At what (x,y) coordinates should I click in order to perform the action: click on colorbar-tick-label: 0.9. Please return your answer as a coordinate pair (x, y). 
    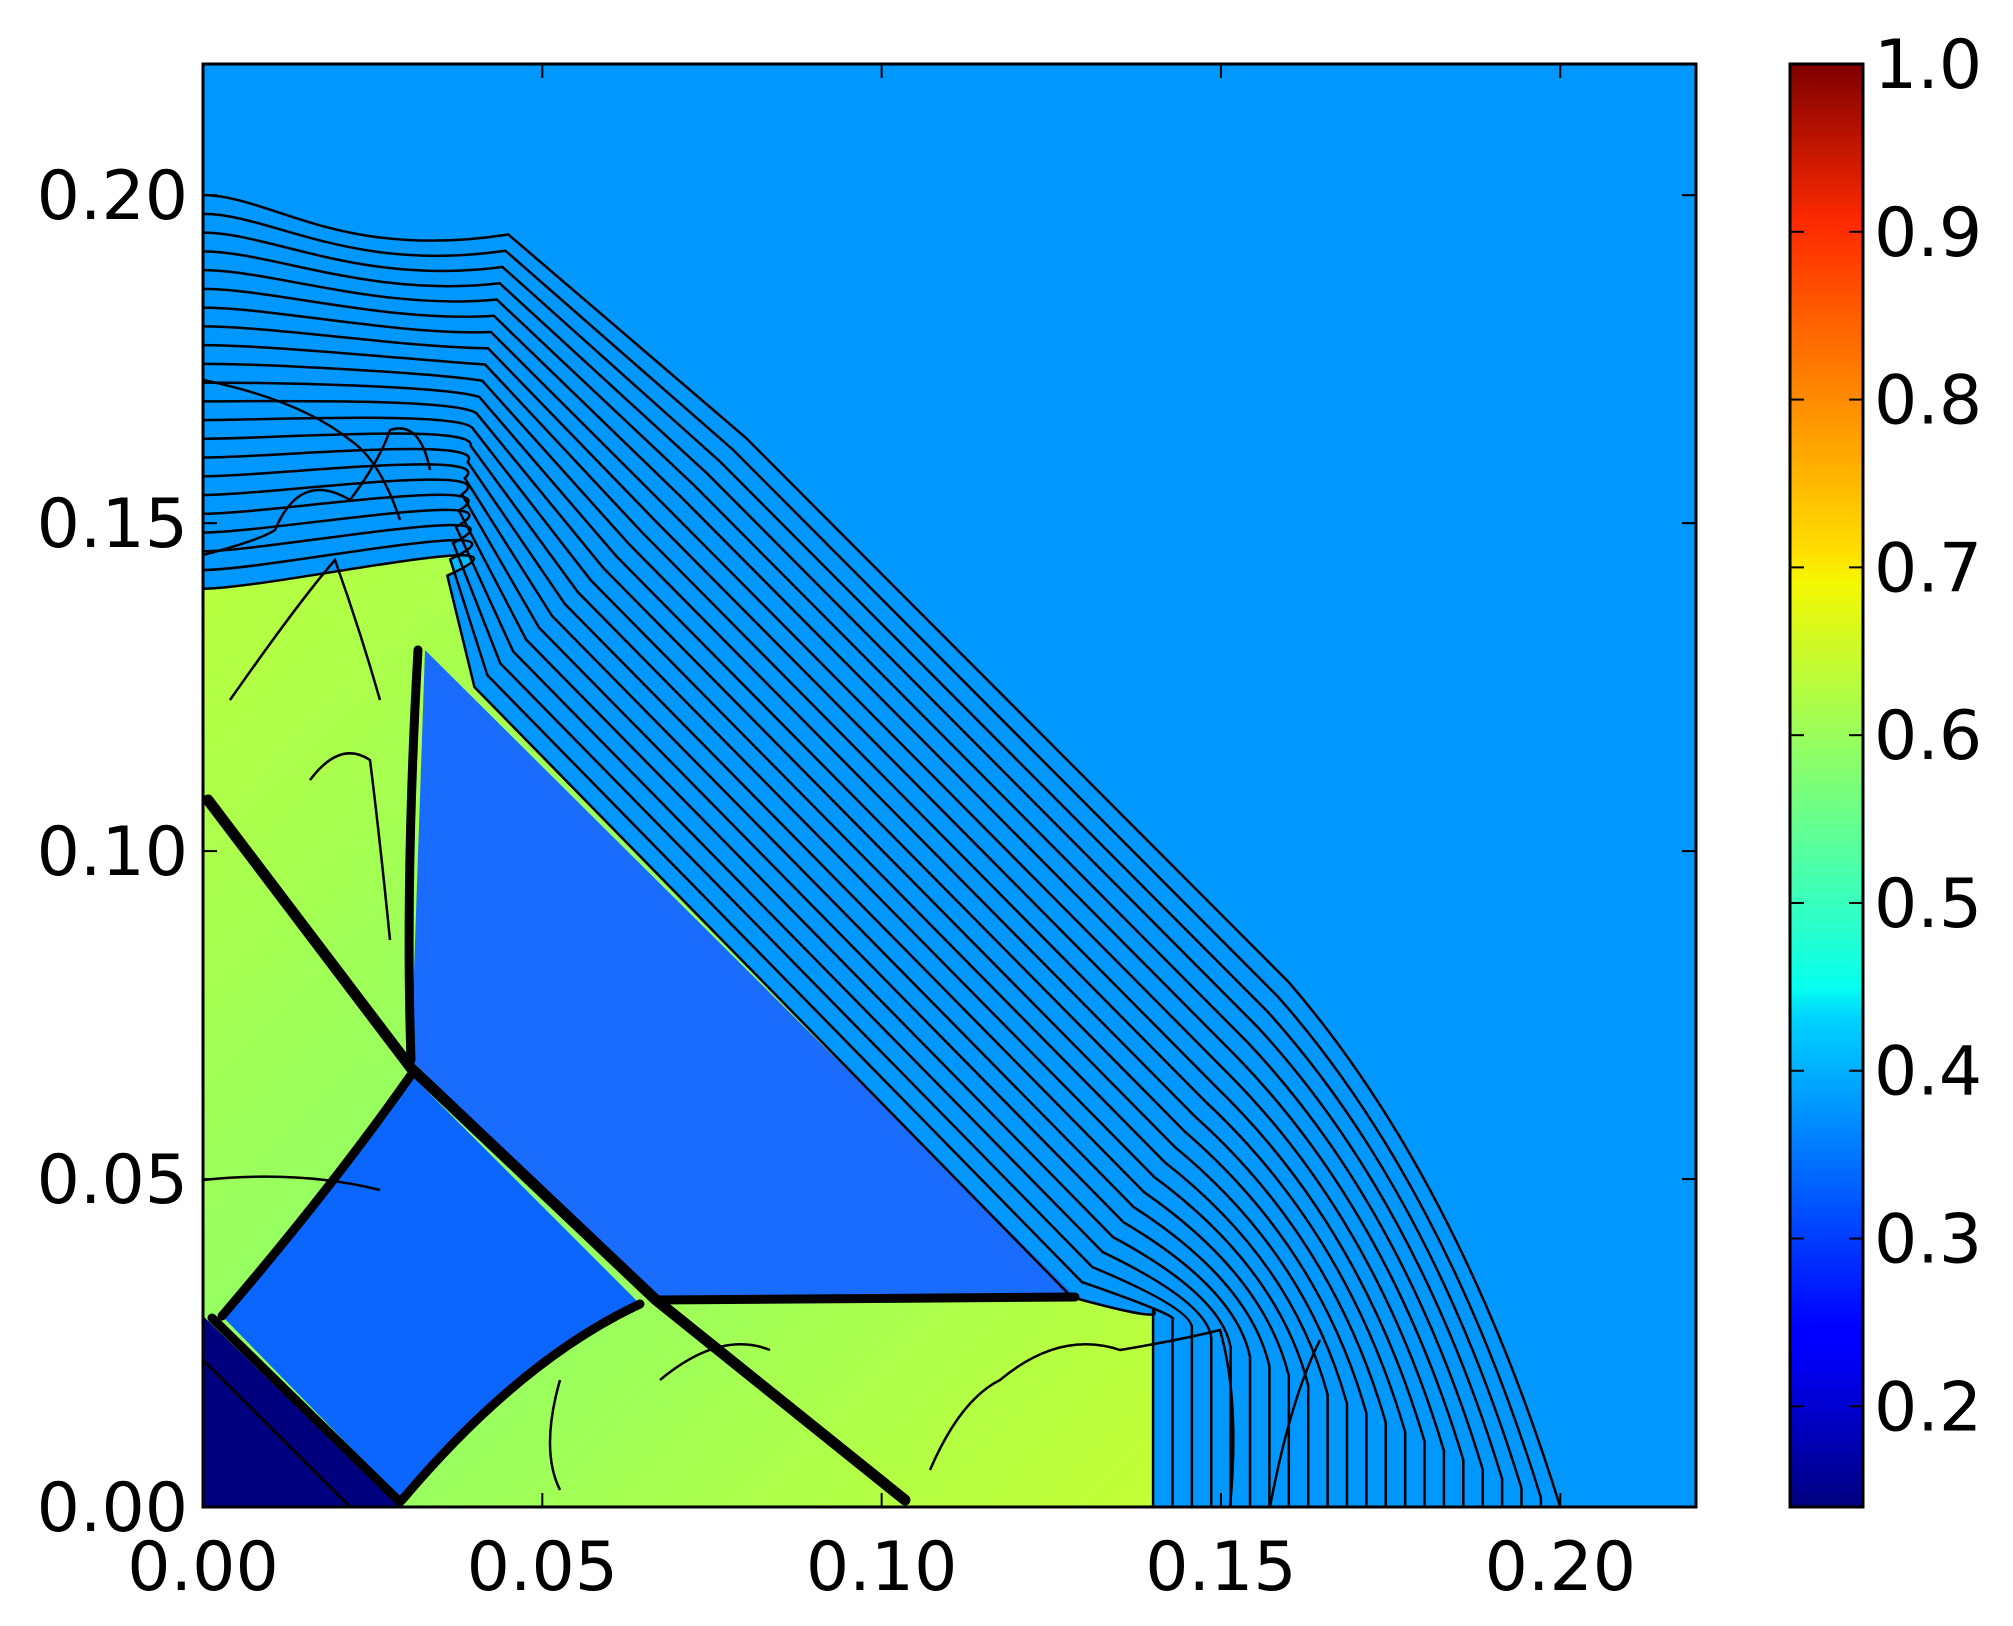
    Looking at the image, I should click on (1928, 233).